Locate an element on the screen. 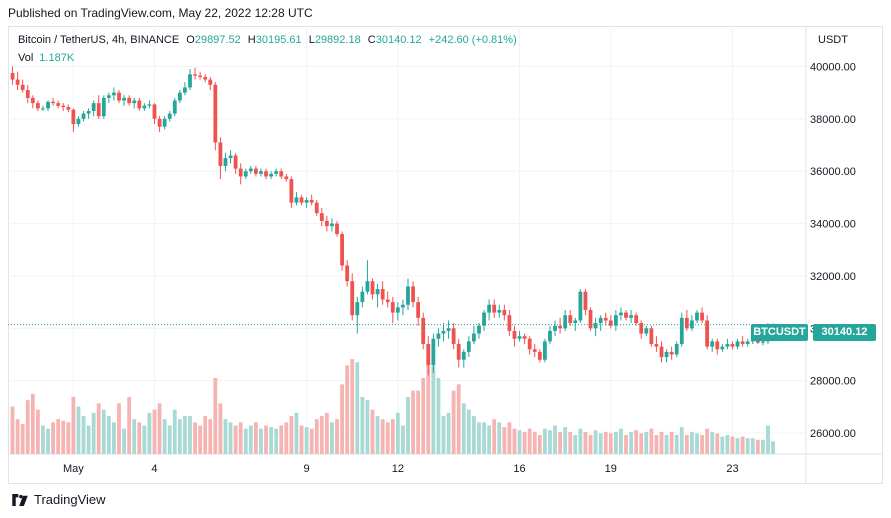  volume-legend: Vol 1.187K is located at coordinates (46, 58).